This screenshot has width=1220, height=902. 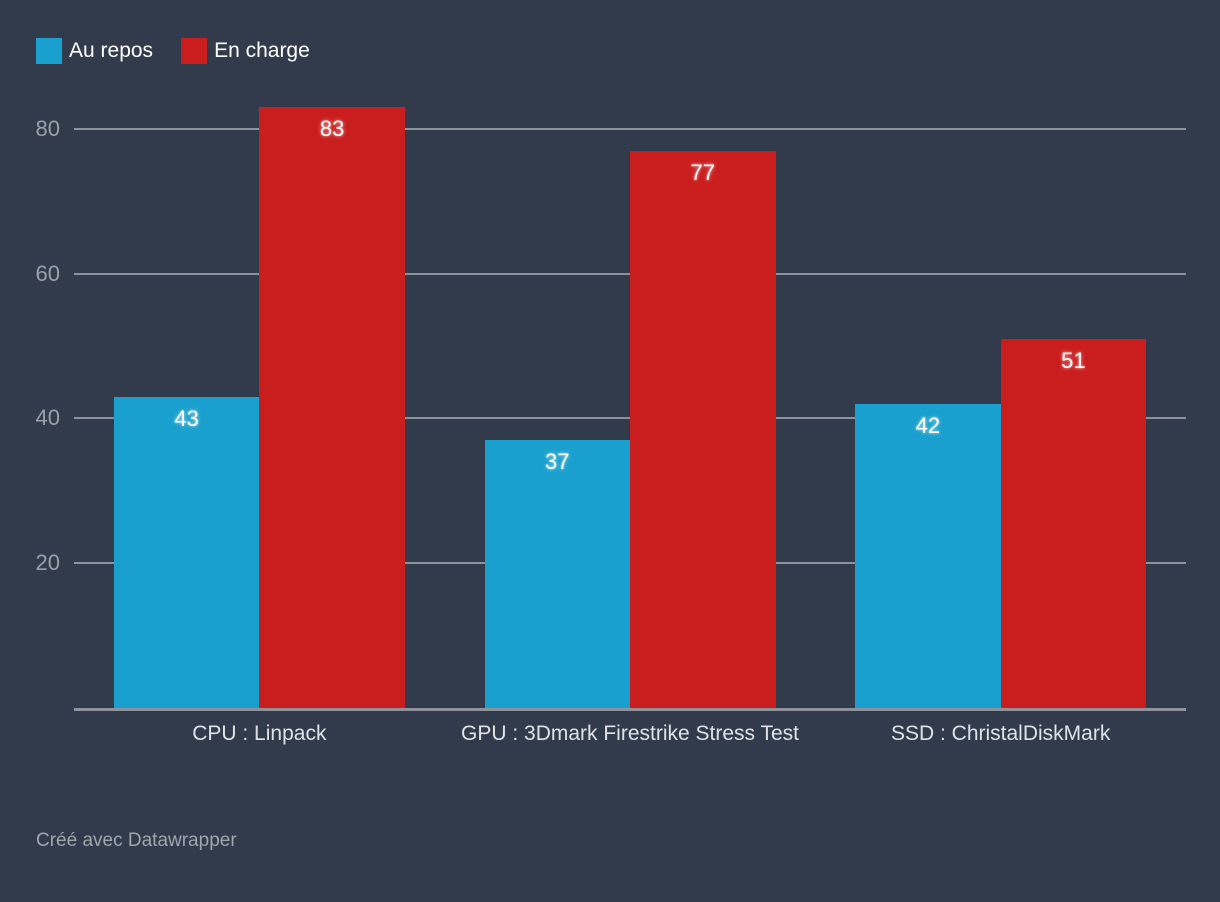 What do you see at coordinates (557, 574) in the screenshot?
I see `bar-au-repos-1: 37` at bounding box center [557, 574].